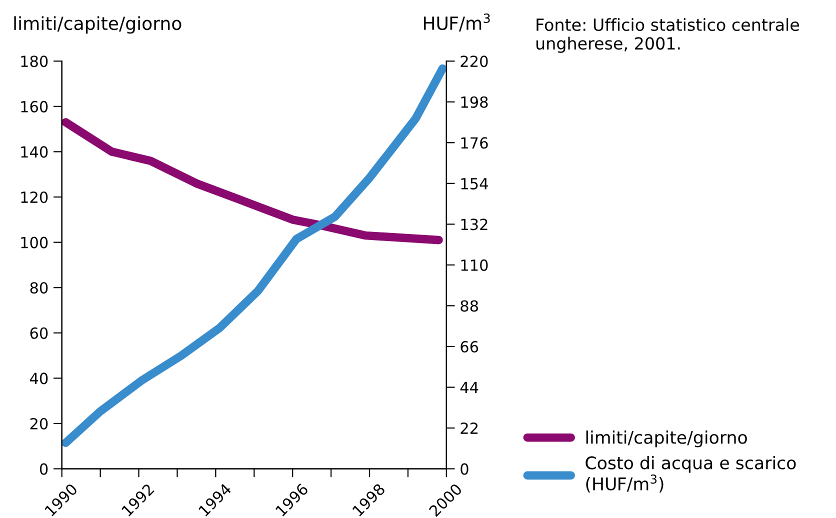 The image size is (836, 518). I want to click on y2-axis-title: HUF/m$^{3}$, so click(457, 22).